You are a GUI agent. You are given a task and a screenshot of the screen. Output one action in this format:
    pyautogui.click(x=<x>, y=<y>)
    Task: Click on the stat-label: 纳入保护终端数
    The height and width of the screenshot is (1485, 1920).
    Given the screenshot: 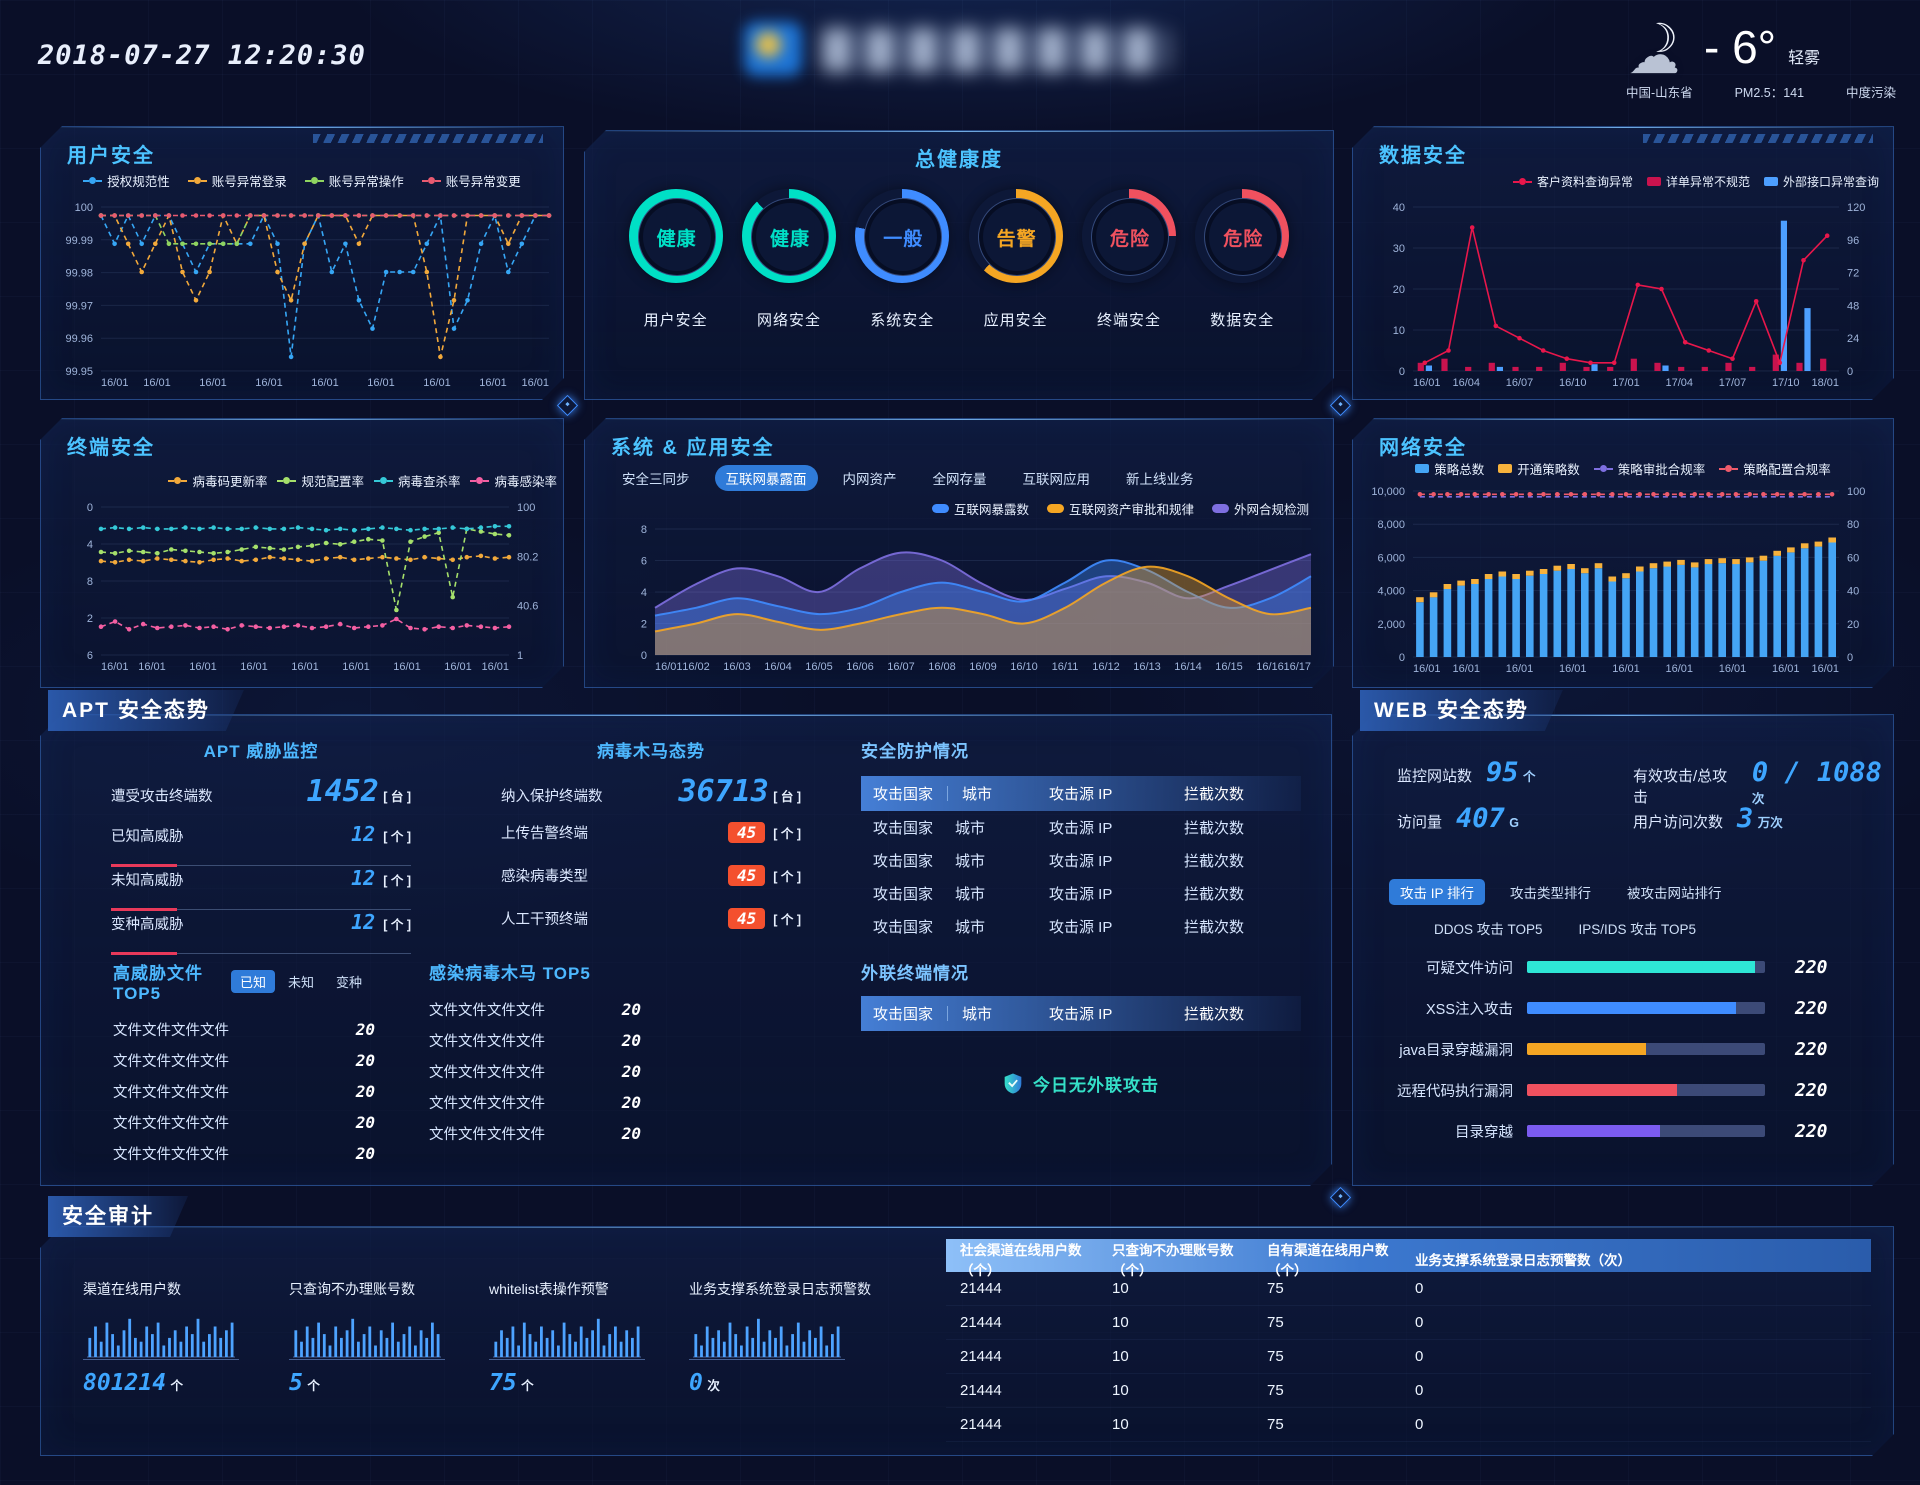 What is the action you would take?
    pyautogui.click(x=552, y=797)
    